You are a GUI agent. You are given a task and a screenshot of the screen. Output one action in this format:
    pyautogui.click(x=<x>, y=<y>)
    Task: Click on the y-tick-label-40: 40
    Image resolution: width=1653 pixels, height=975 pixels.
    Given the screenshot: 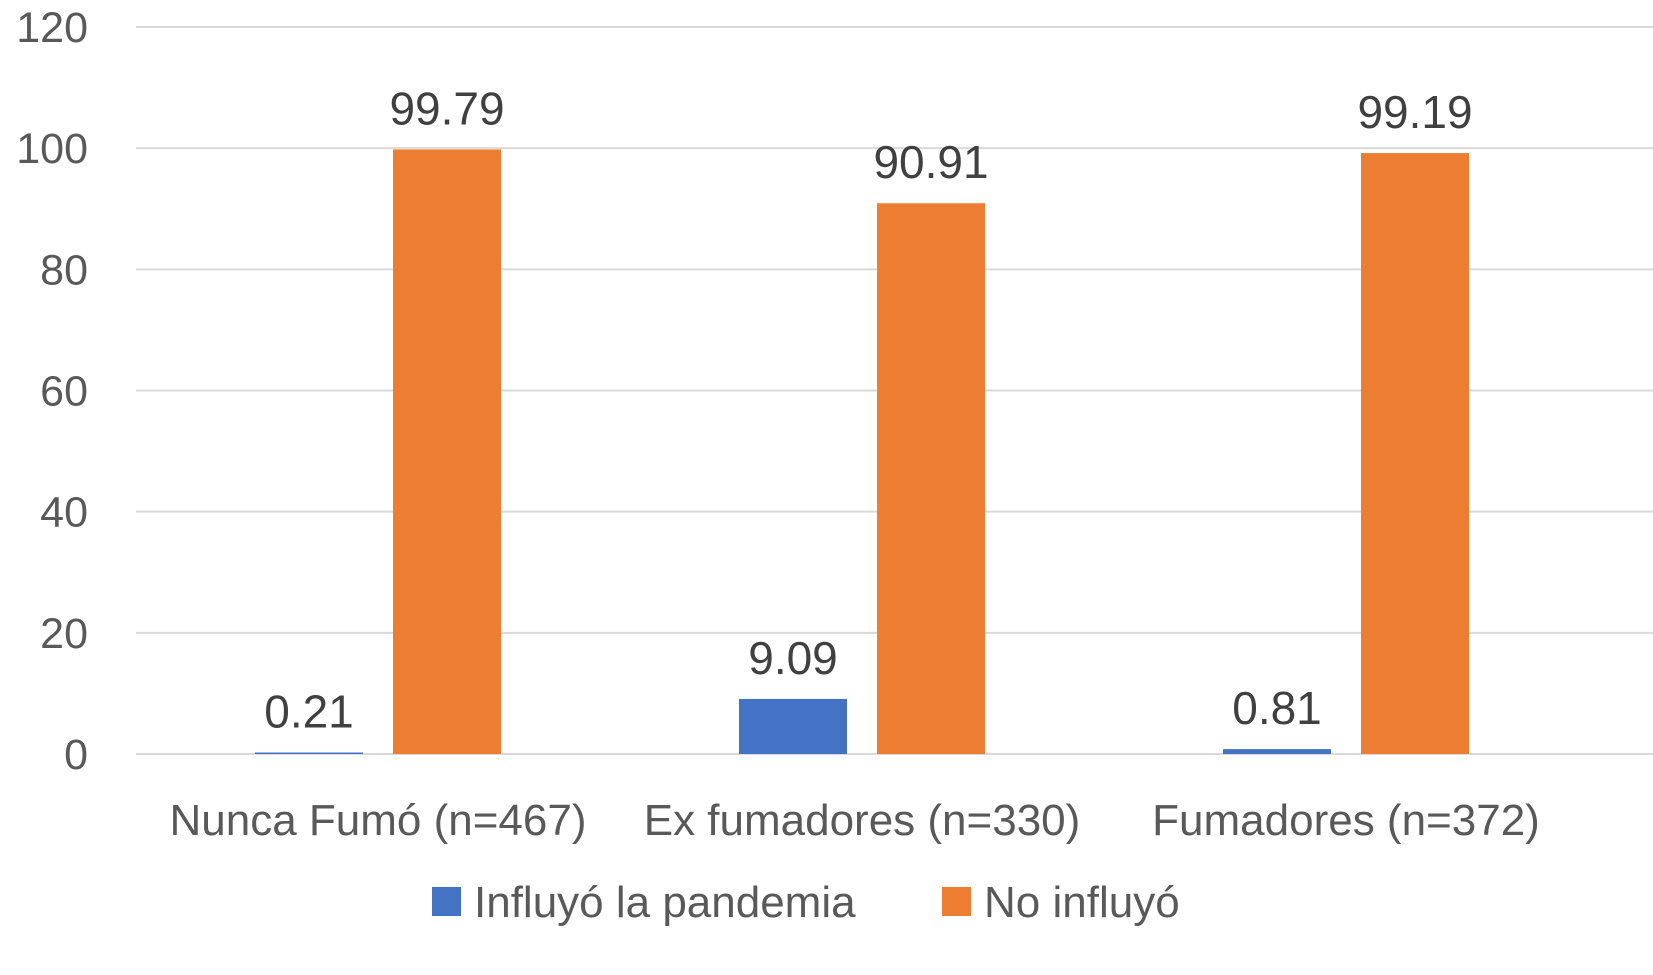 What is the action you would take?
    pyautogui.click(x=64, y=513)
    